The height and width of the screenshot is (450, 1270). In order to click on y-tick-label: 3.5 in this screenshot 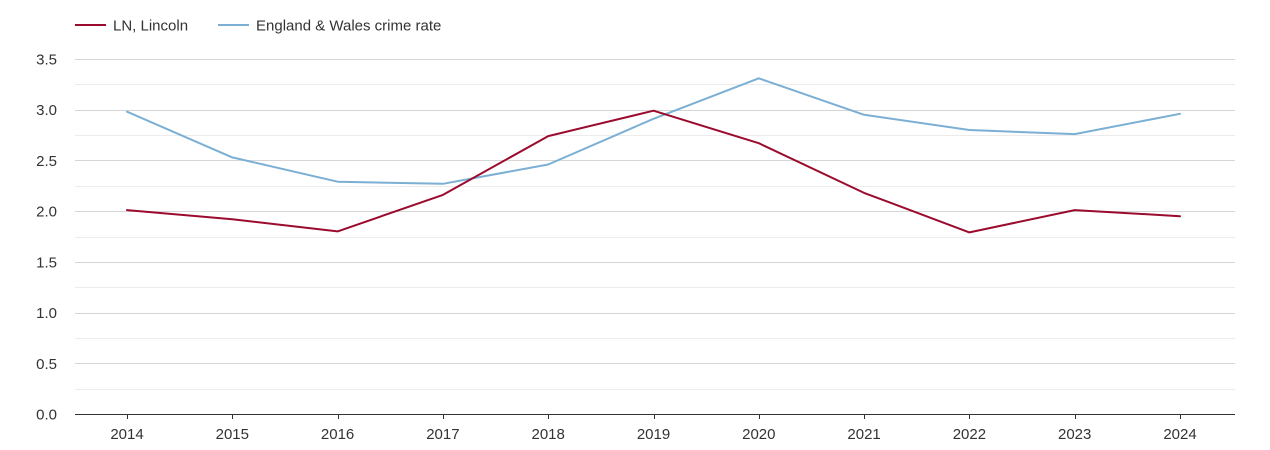, I will do `click(46, 60)`.